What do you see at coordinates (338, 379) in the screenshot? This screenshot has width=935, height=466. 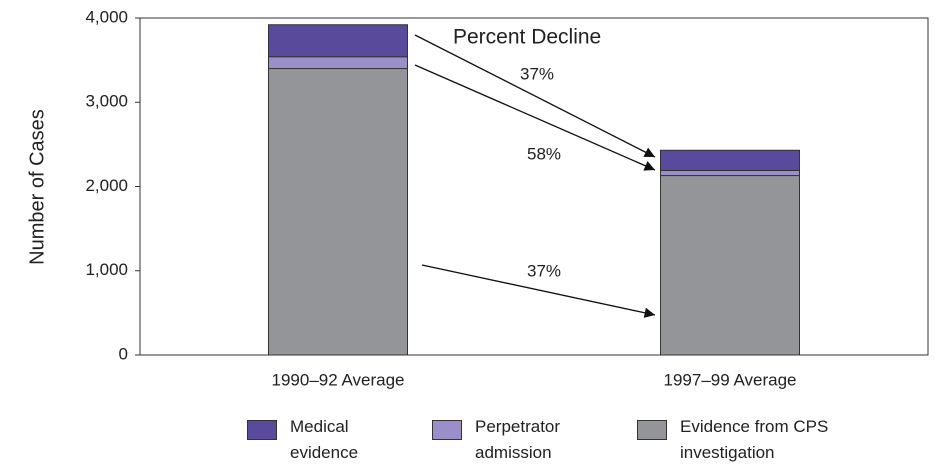 I see `x-tick-label: 1990–92 Average` at bounding box center [338, 379].